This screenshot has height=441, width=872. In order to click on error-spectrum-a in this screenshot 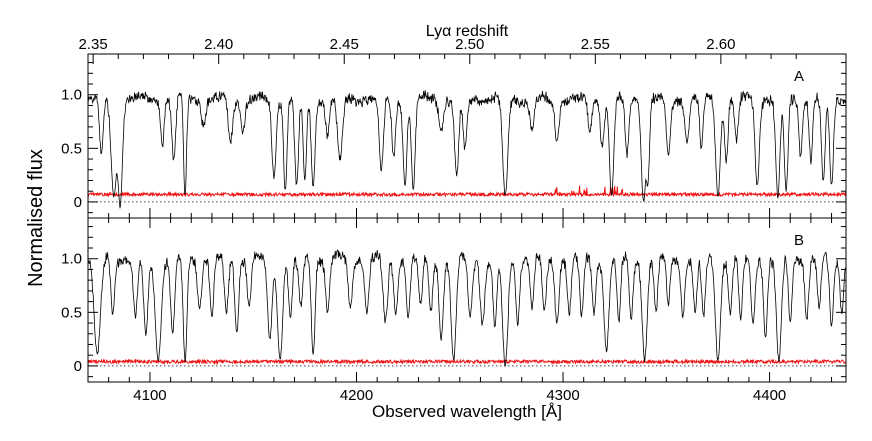, I will do `click(467, 191)`.